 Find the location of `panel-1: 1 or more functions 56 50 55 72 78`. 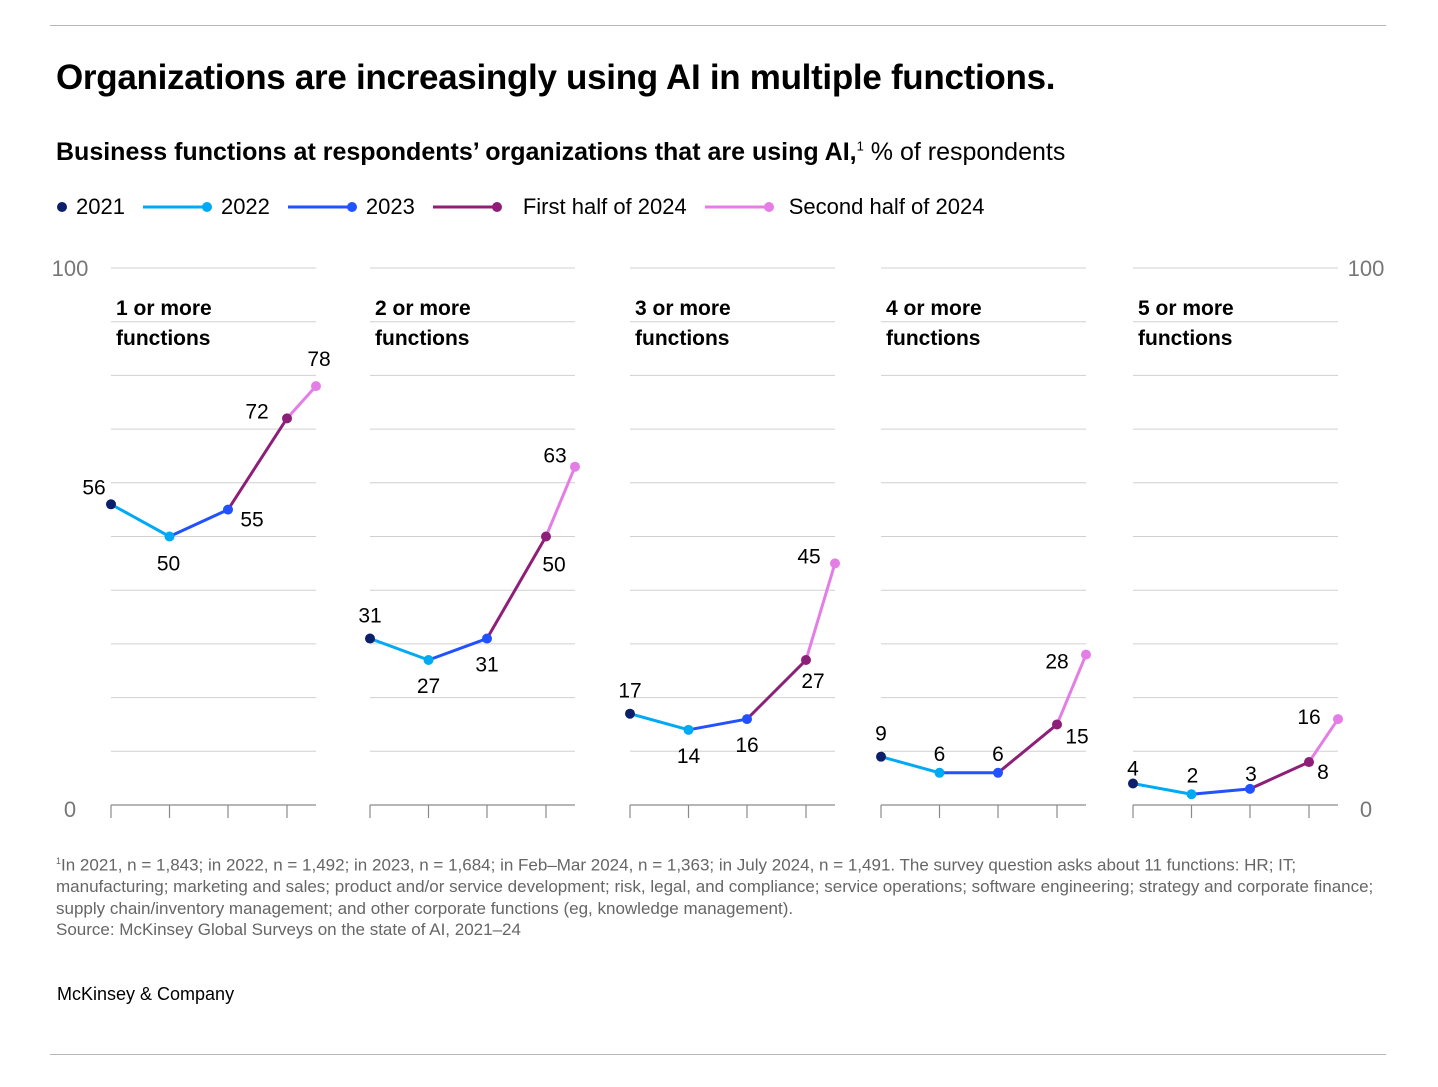

panel-1: 1 or more functions 56 50 55 72 78 is located at coordinates (206, 542).